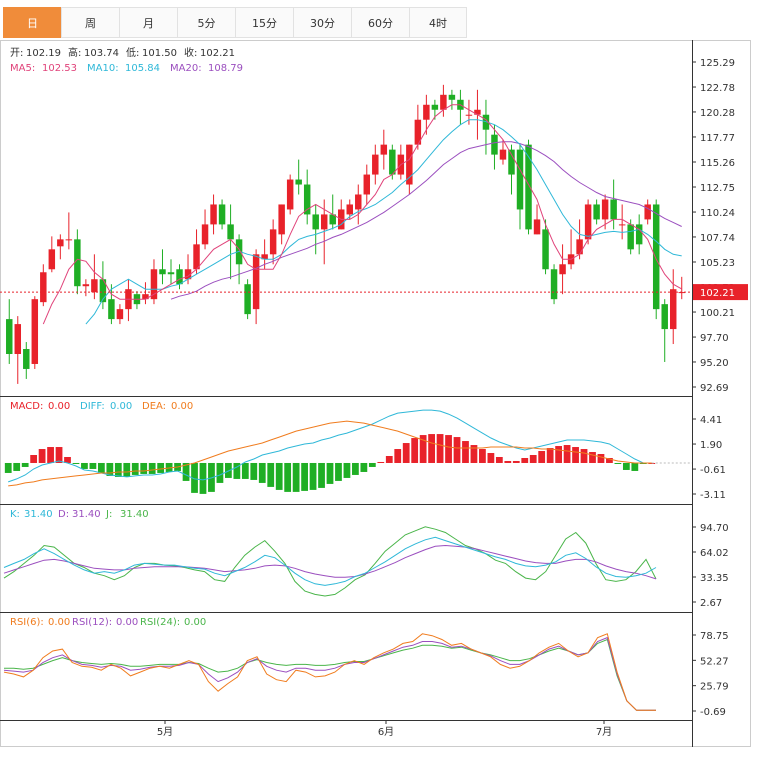  I want to click on open-label: 开:, so click(16, 53).